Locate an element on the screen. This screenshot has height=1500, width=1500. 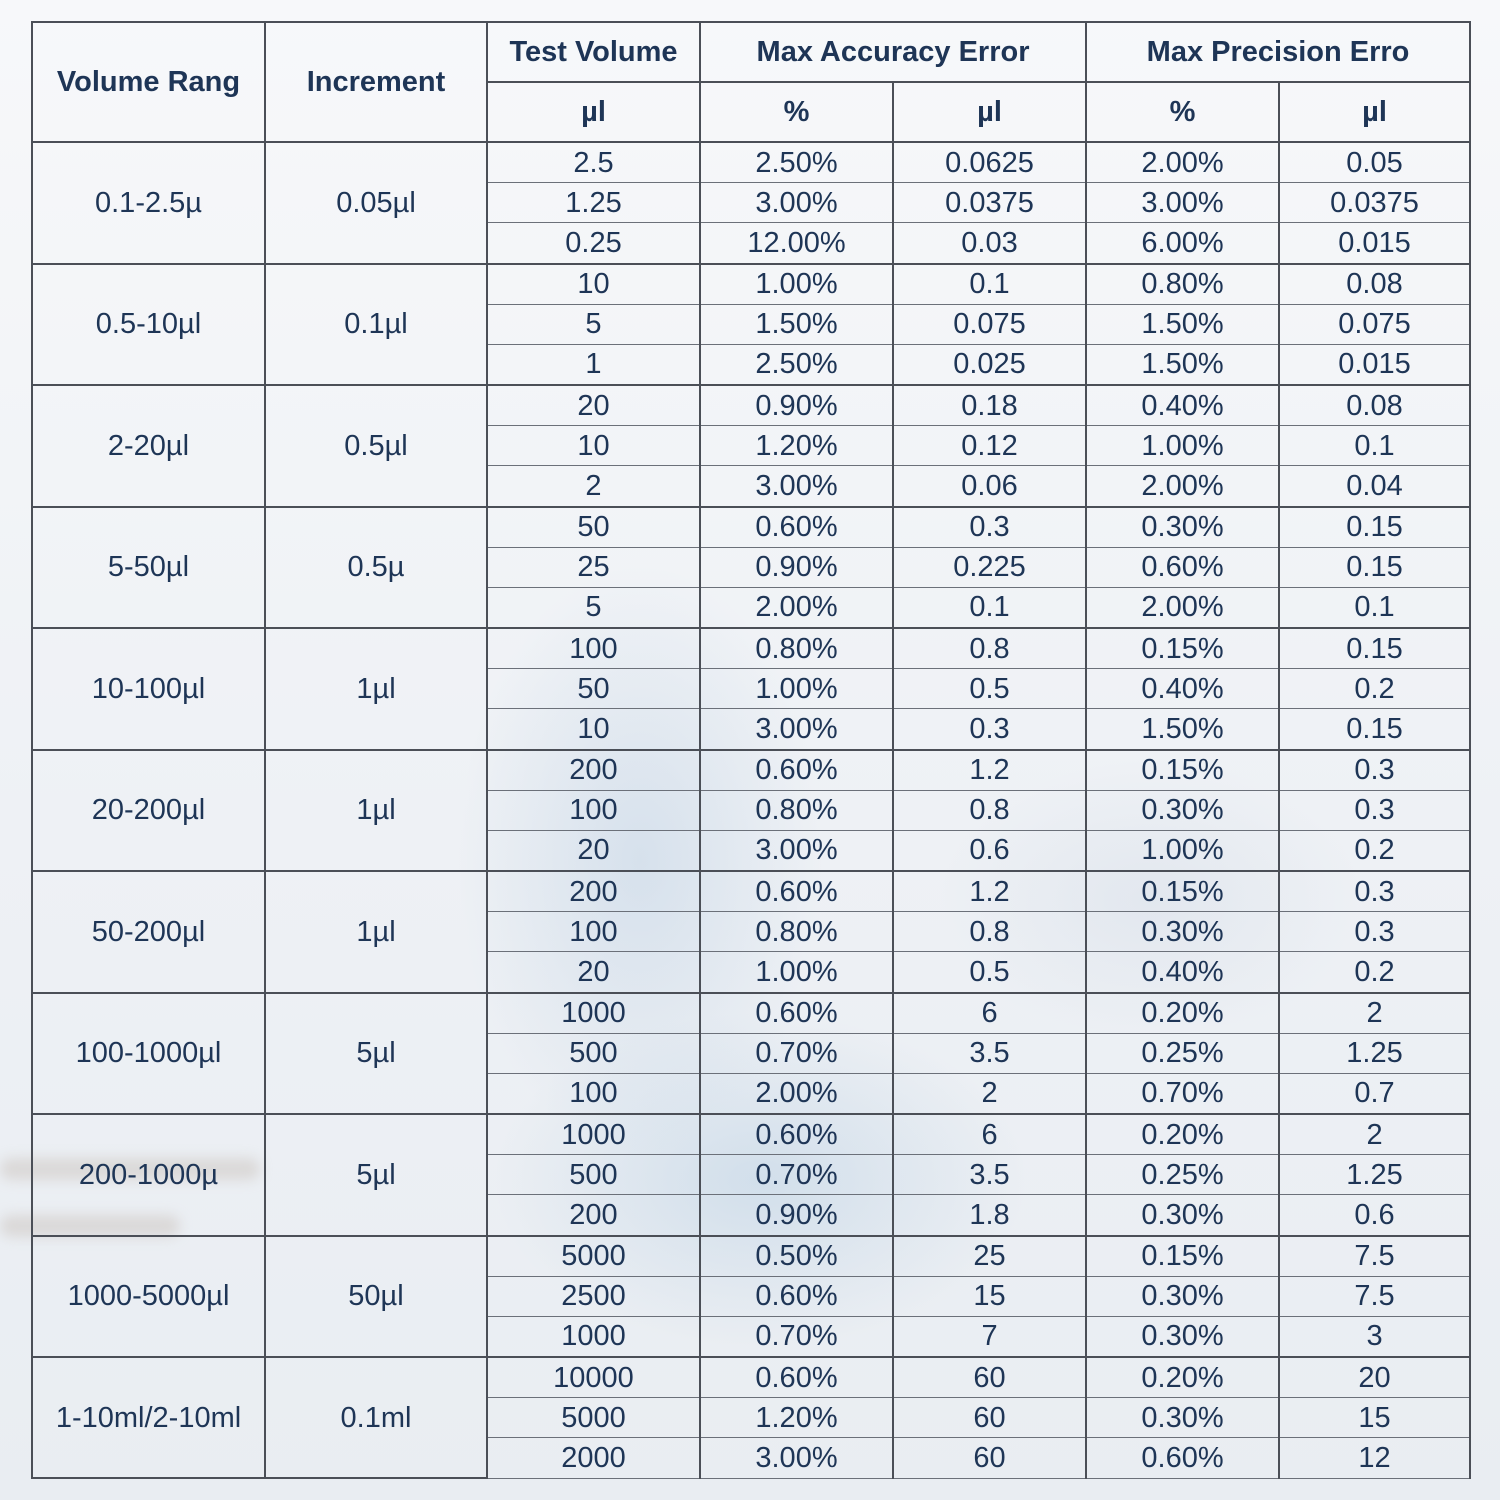
precision-ul-cell: 7.5 is located at coordinates (1375, 1255).